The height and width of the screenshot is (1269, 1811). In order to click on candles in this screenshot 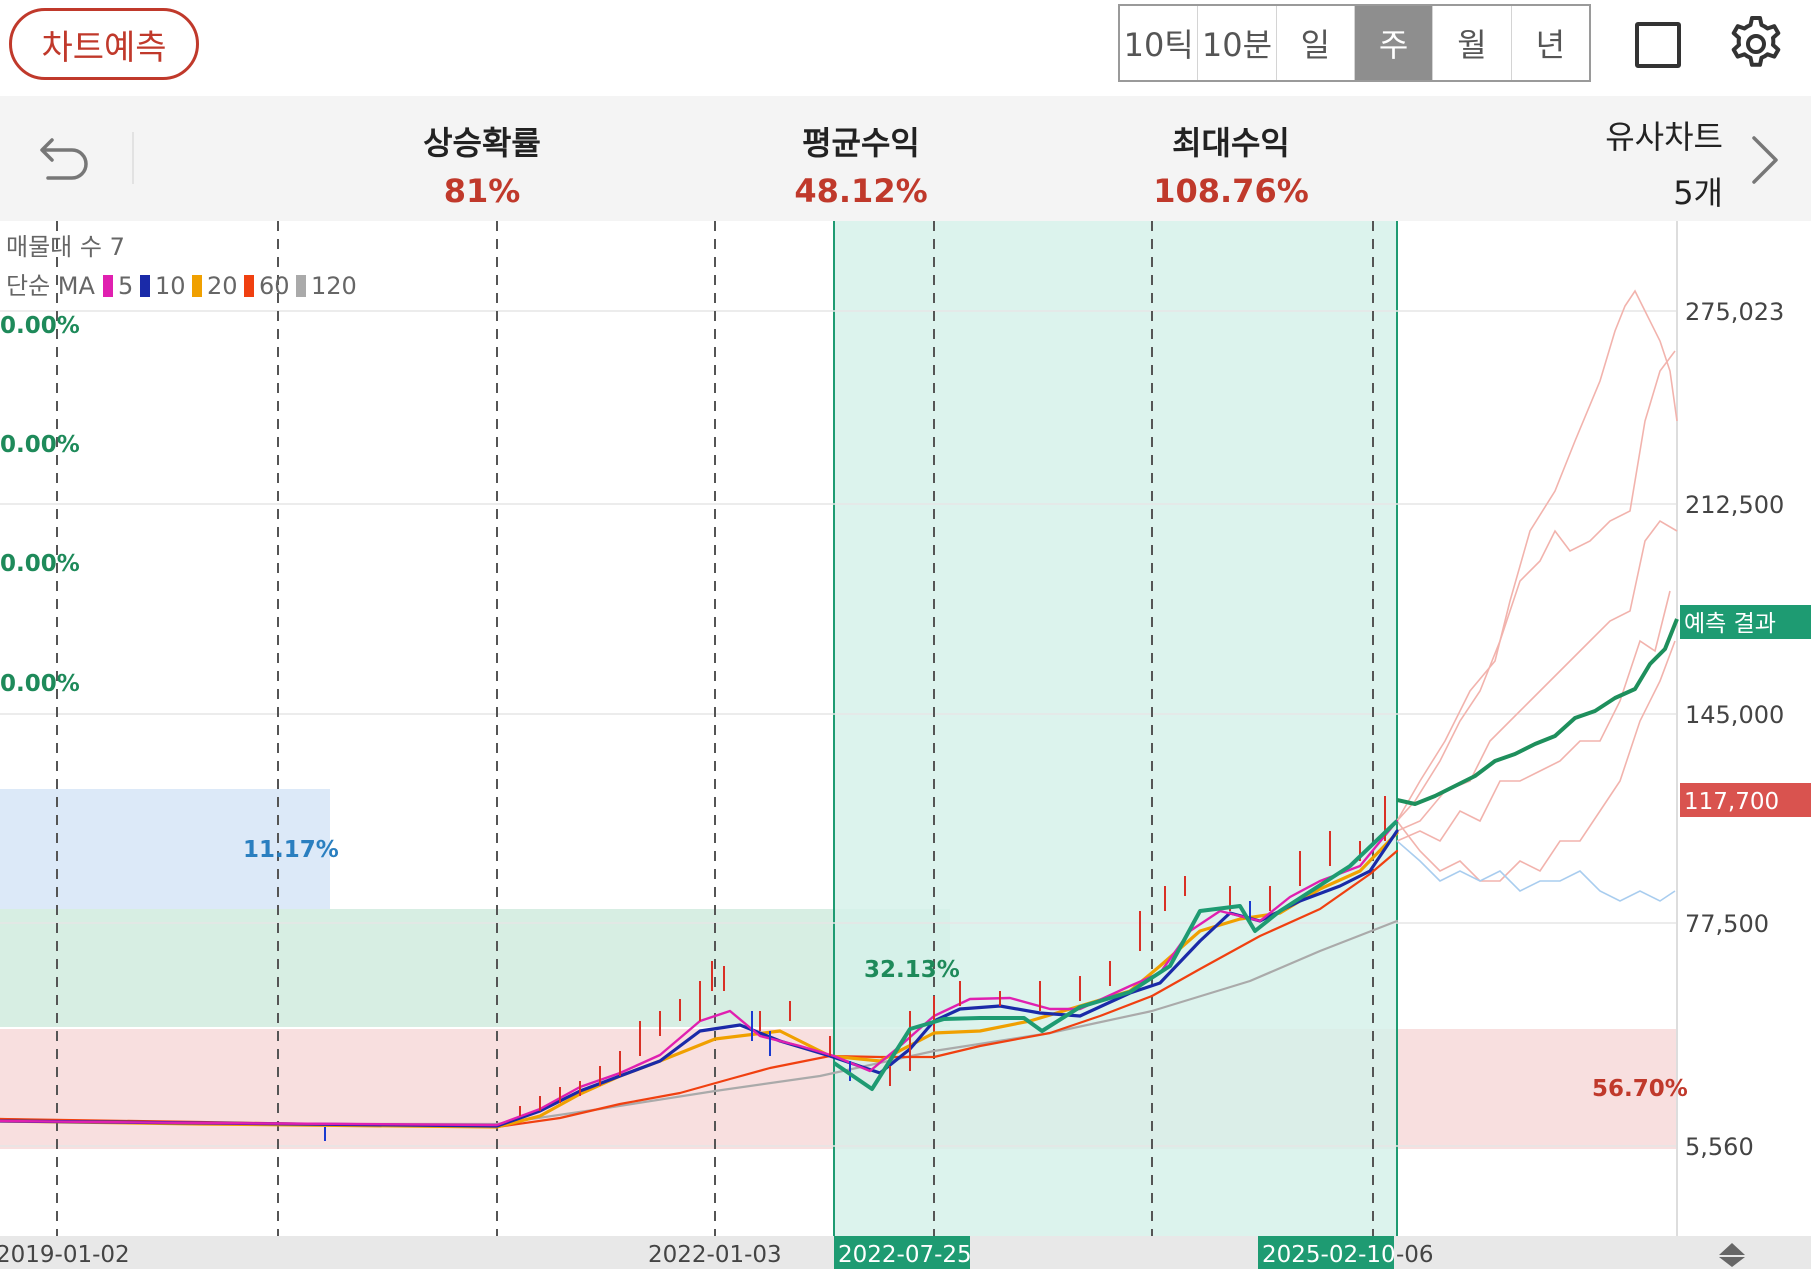, I will do `click(952, 956)`.